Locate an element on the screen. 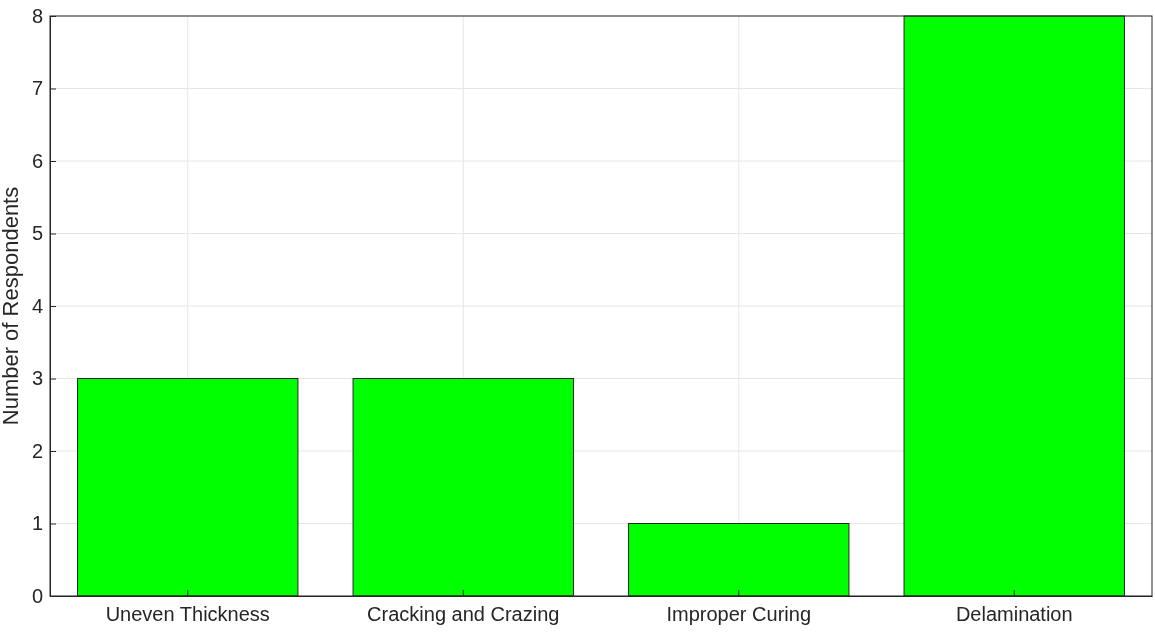  y-tick-label: 5 is located at coordinates (37, 233).